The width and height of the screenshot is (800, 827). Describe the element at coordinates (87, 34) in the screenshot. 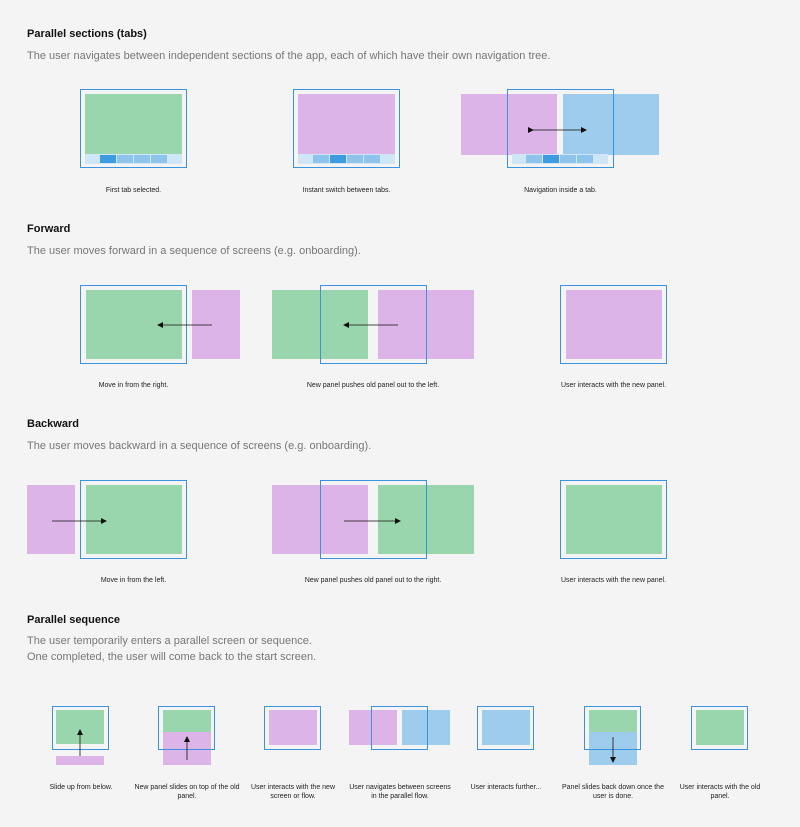

I see `section-title-tabs: Parallel sections (tabs)` at that location.